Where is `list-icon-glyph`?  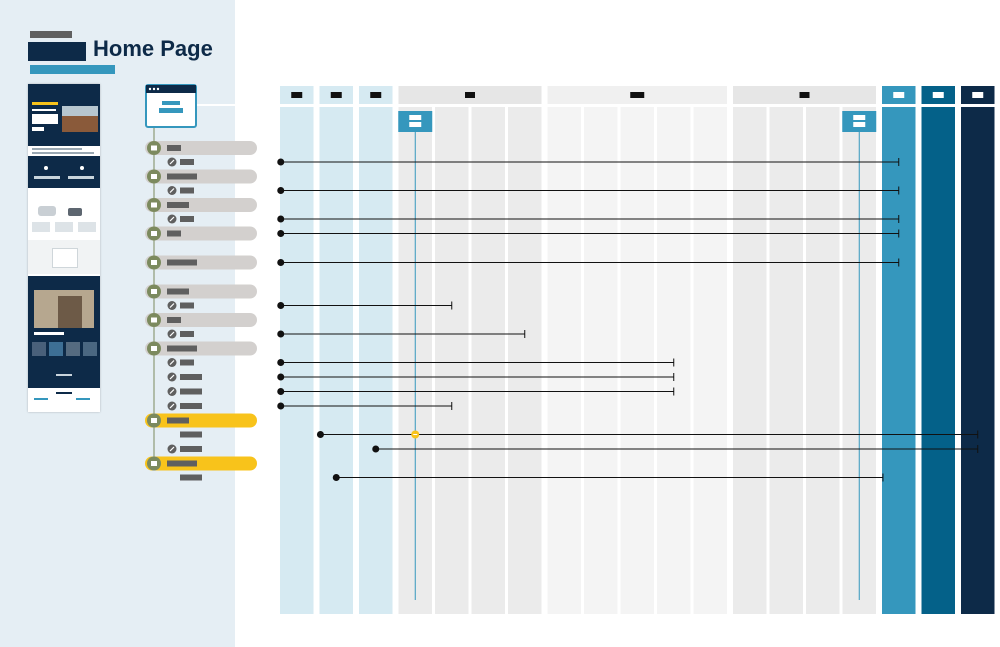 list-icon-glyph is located at coordinates (172, 162).